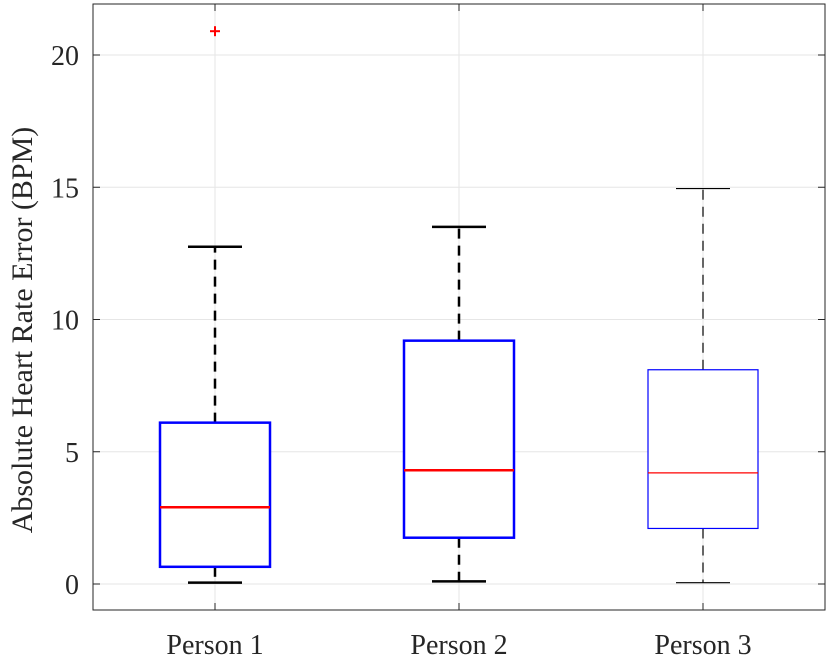 The height and width of the screenshot is (661, 830). I want to click on y-tick-label: 10, so click(65, 321).